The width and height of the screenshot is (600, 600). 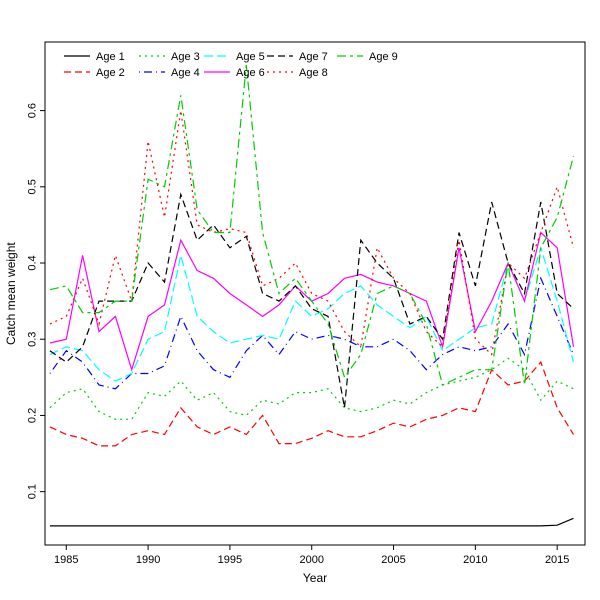 What do you see at coordinates (250, 57) in the screenshot?
I see `legend-label-age-5: Age 5` at bounding box center [250, 57].